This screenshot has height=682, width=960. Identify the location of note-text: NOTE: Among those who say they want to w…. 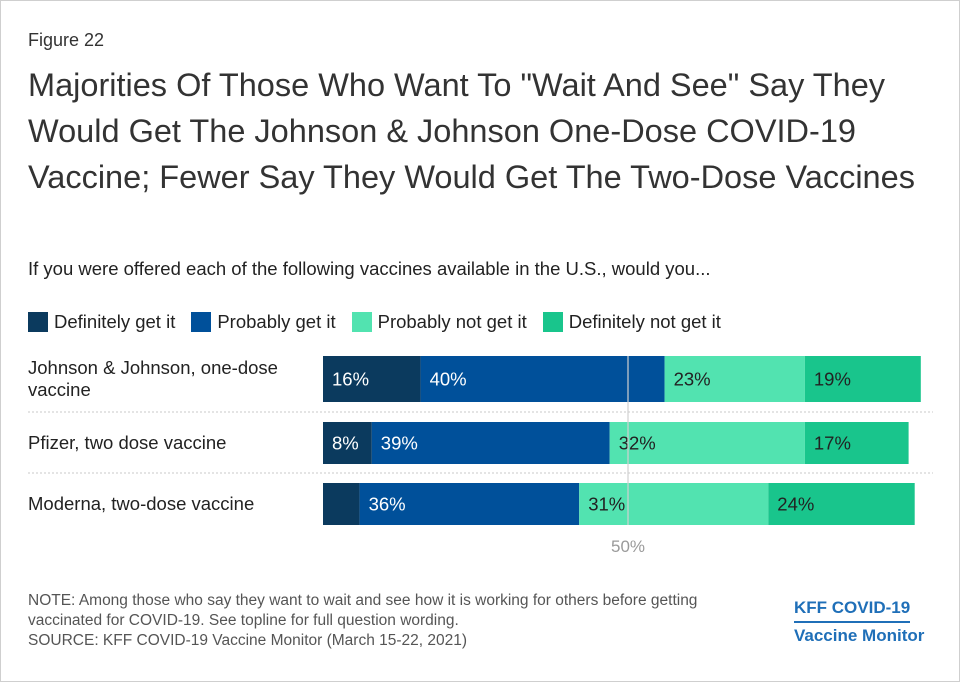
(363, 610).